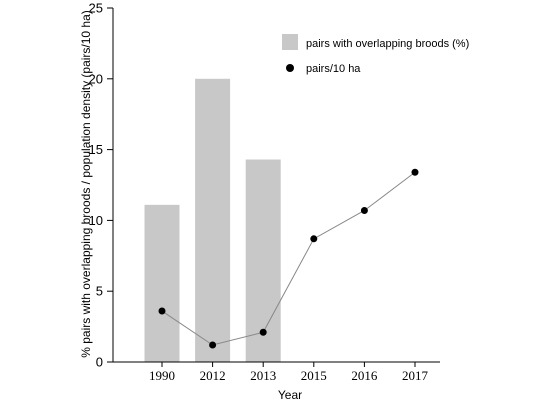  Describe the element at coordinates (364, 210) in the screenshot. I see `point-2016` at that location.